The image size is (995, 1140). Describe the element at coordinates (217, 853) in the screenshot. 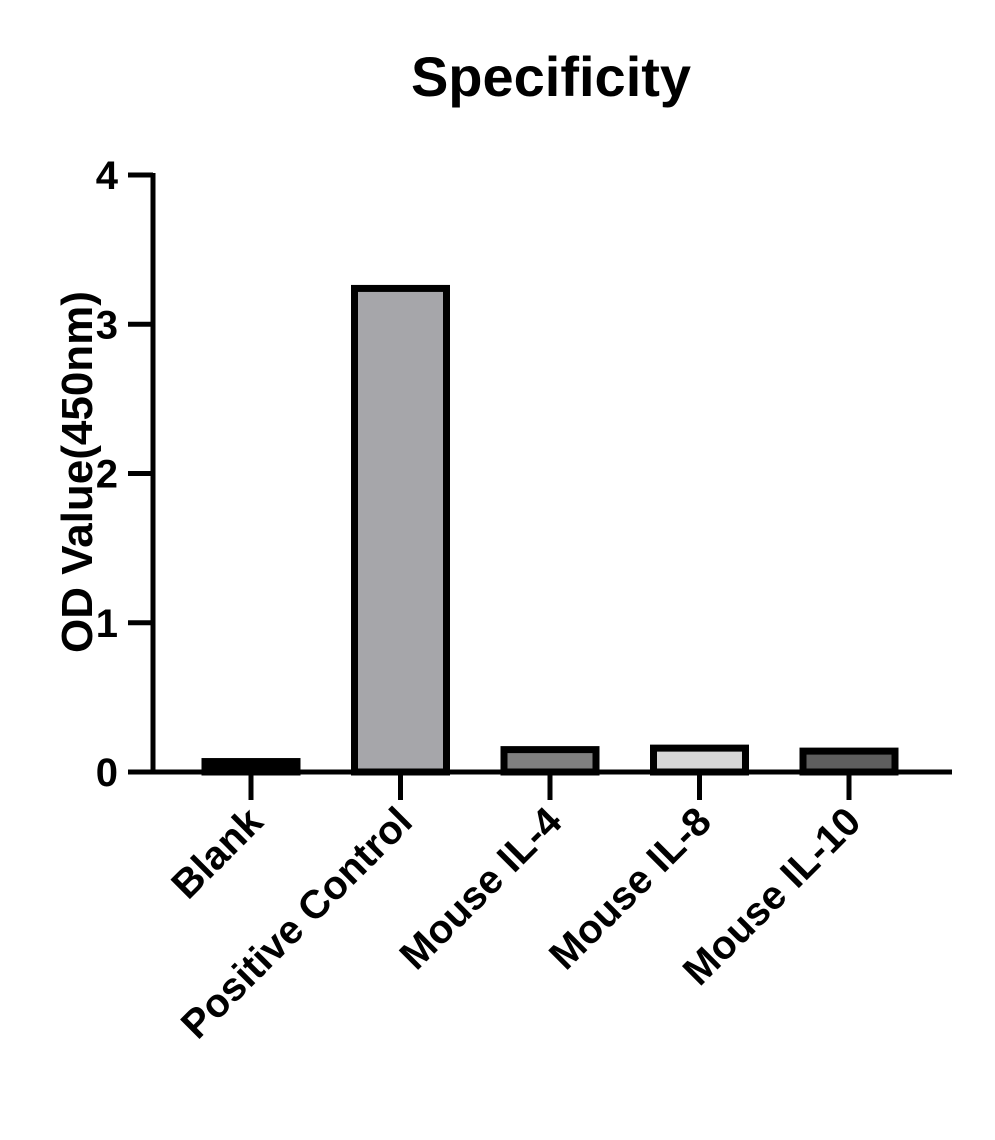

I see `x-tick-label: Blank` at that location.